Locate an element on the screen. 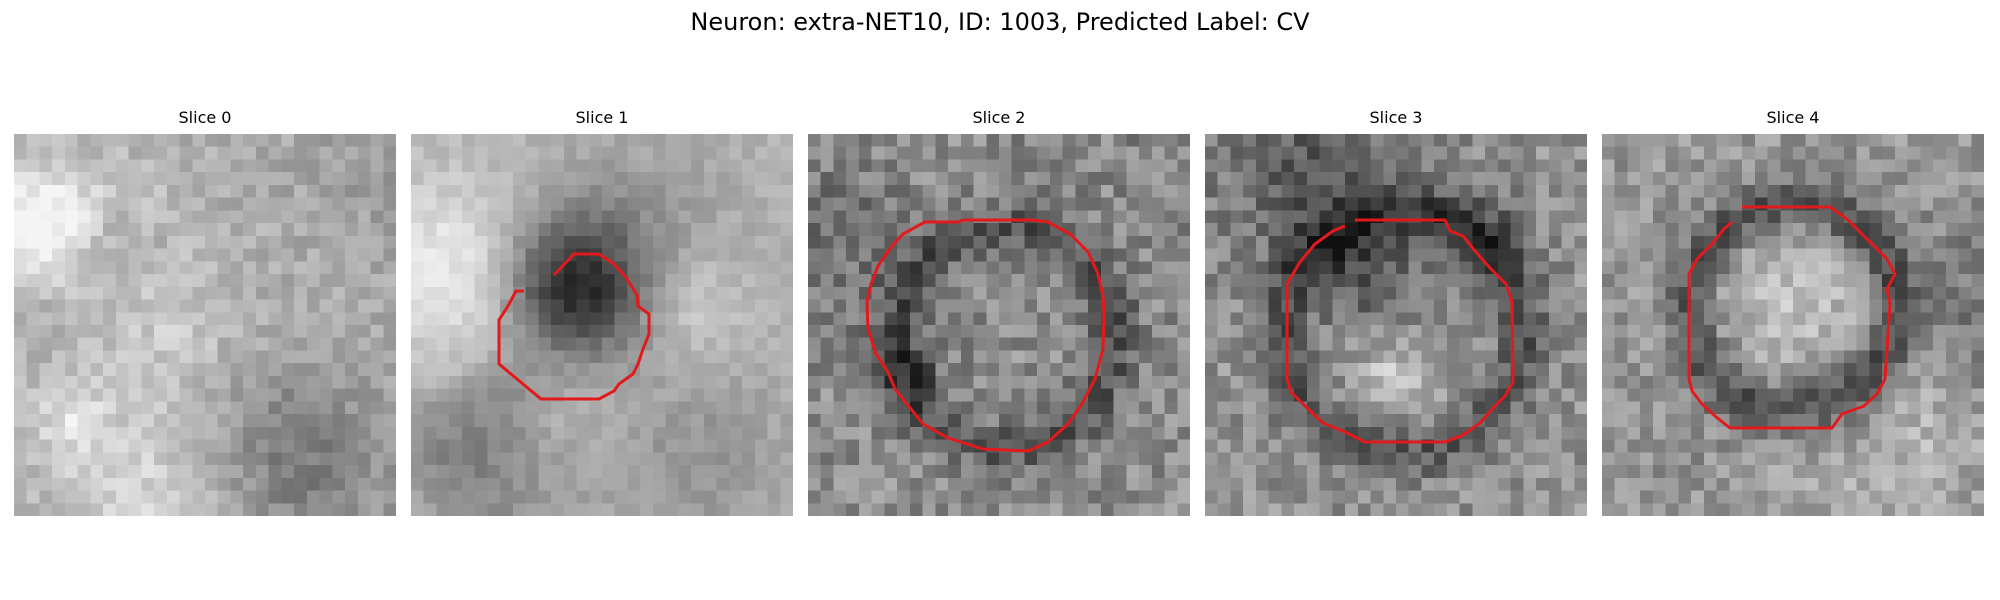 The height and width of the screenshot is (600, 2000). slice-title: Slice 4 is located at coordinates (1793, 117).